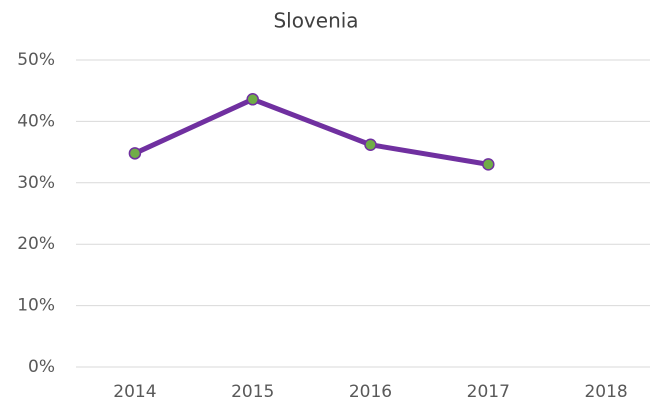  Describe the element at coordinates (36, 60) in the screenshot. I see `y-tick-label: 50%` at that location.